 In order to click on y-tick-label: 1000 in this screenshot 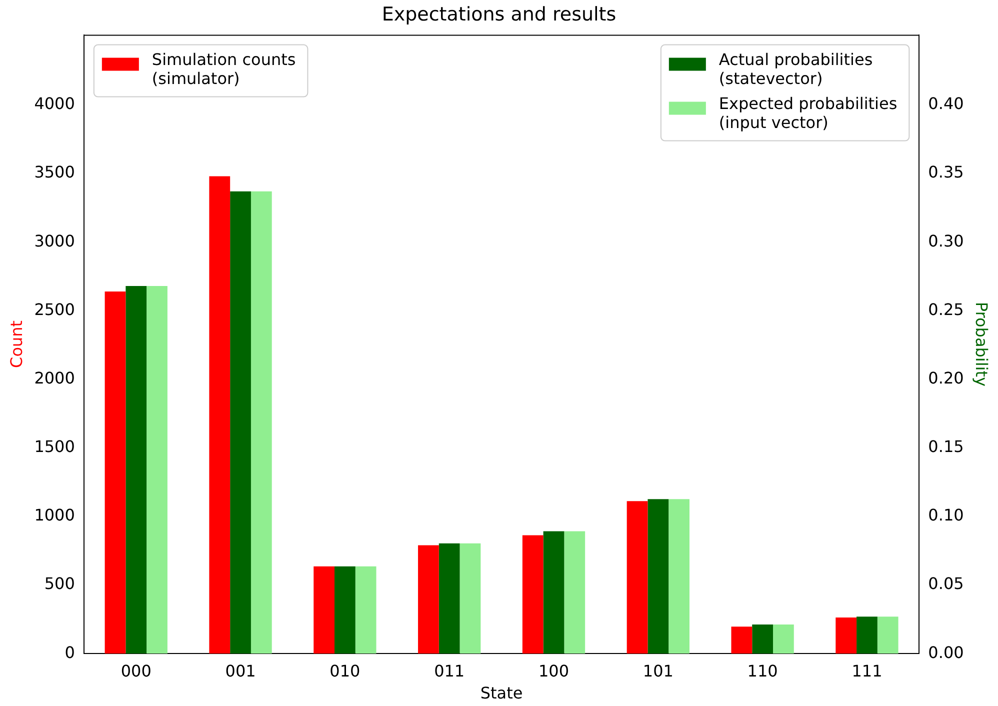, I will do `click(54, 515)`.